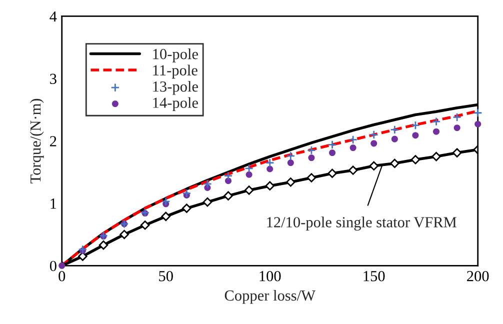 The height and width of the screenshot is (324, 503). I want to click on legend-label: 10-pole, so click(175, 55).